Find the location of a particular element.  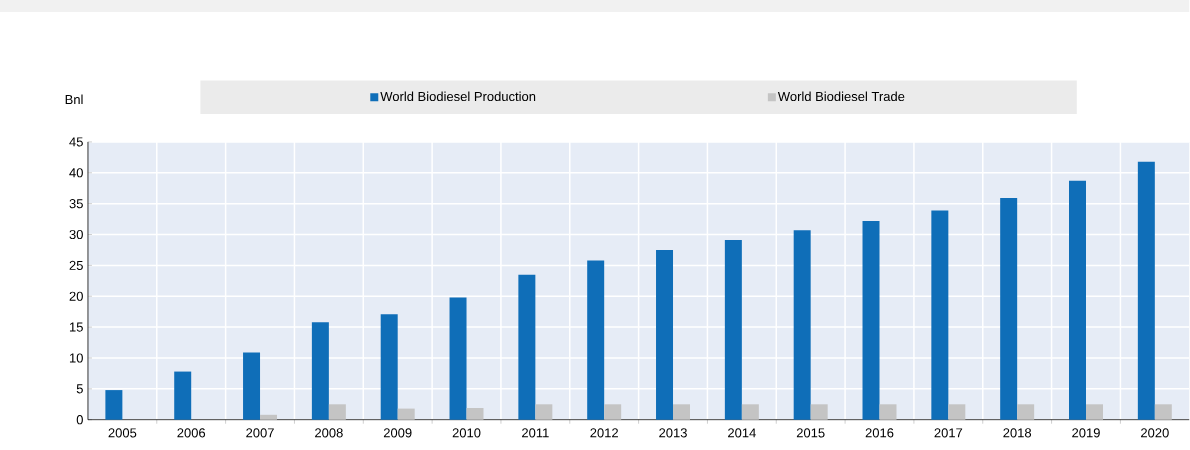

legend-label: World Biodiesel Production is located at coordinates (458, 96).